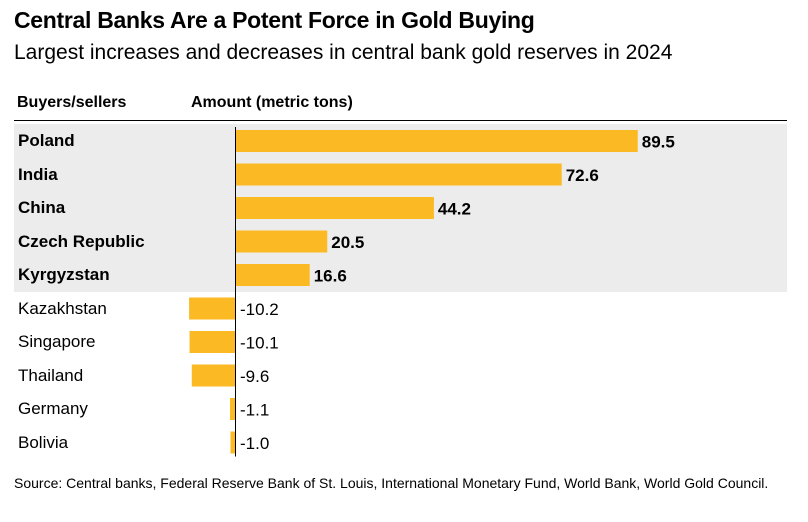  Describe the element at coordinates (232, 409) in the screenshot. I see `bar-germany` at that location.